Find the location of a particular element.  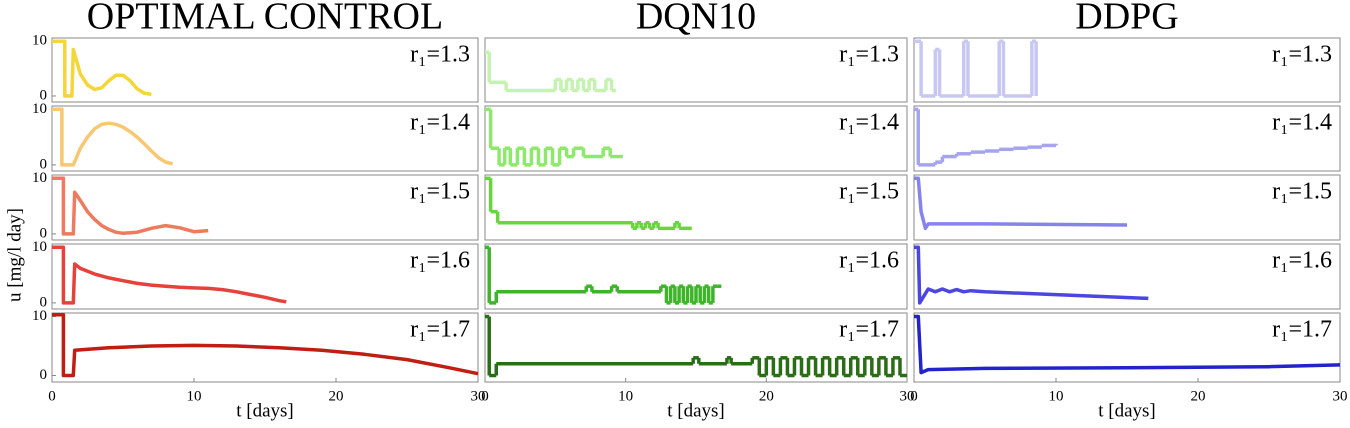

column-title: OPTIMAL CONTROL is located at coordinates (265, 19).